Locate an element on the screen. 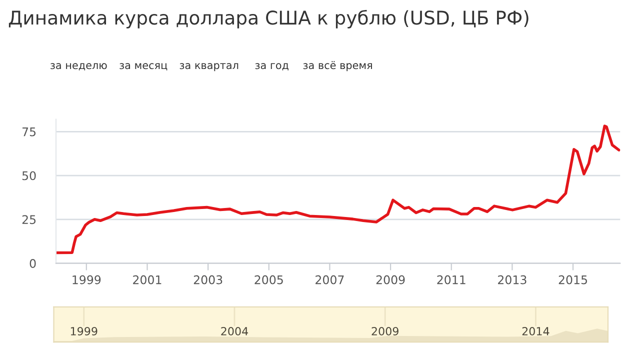  x-tick-label: 2005 is located at coordinates (268, 279).